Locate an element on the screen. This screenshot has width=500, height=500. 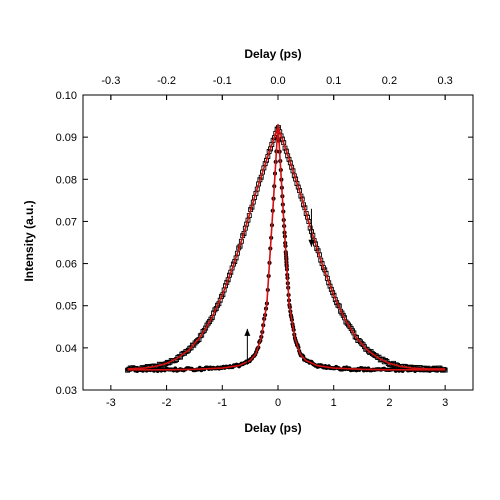
top-tick-label: 0.3 is located at coordinates (444, 81).